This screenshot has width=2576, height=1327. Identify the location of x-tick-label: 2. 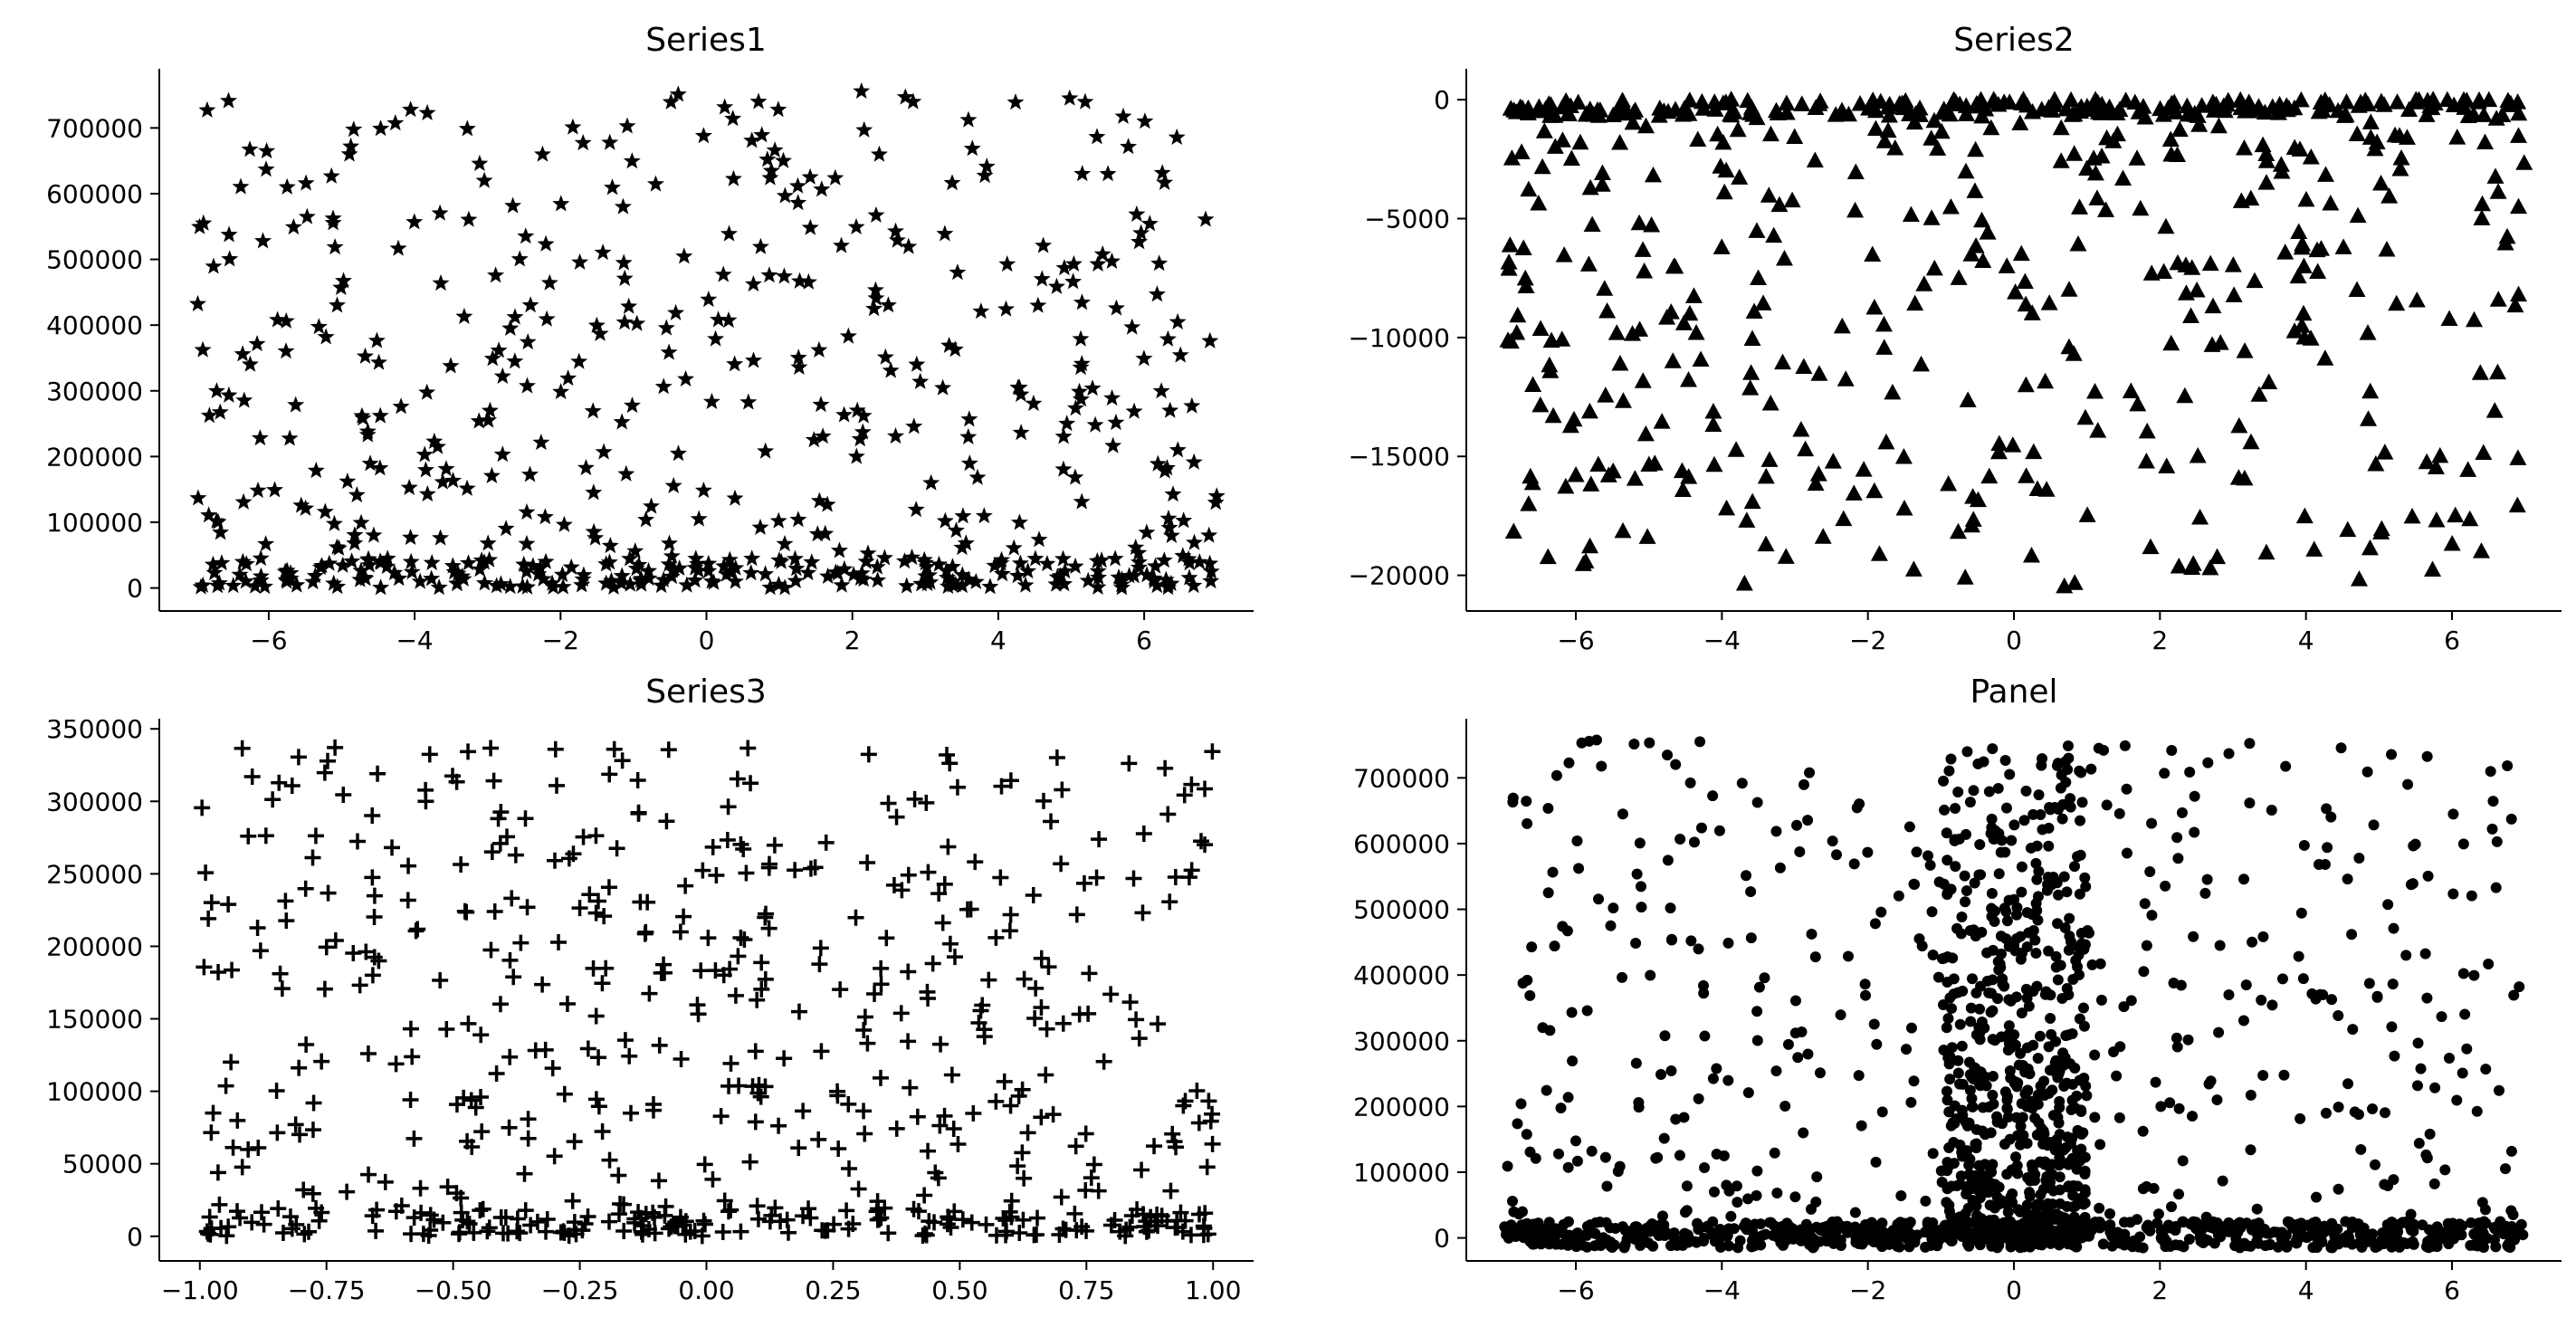
(2159, 1290).